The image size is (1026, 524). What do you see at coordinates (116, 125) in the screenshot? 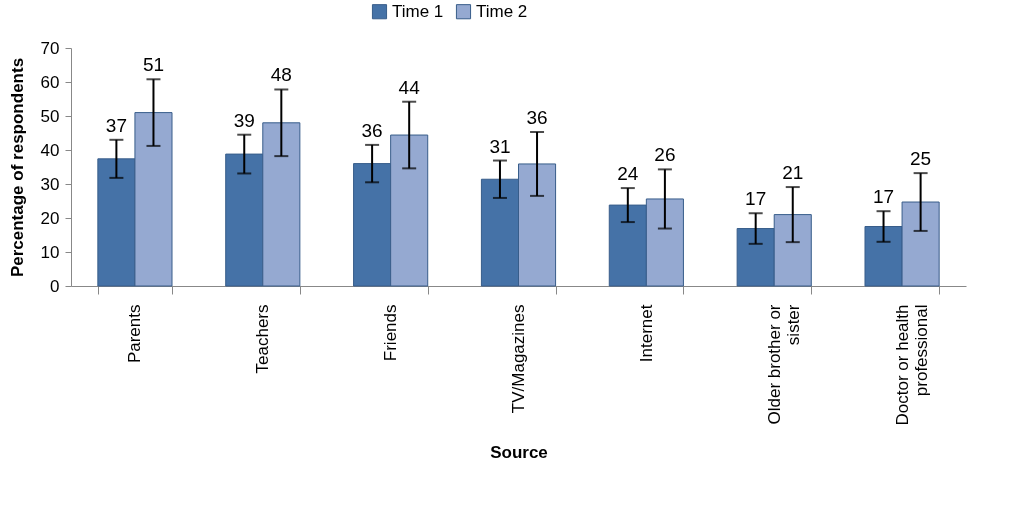
I see `data-label: 37` at bounding box center [116, 125].